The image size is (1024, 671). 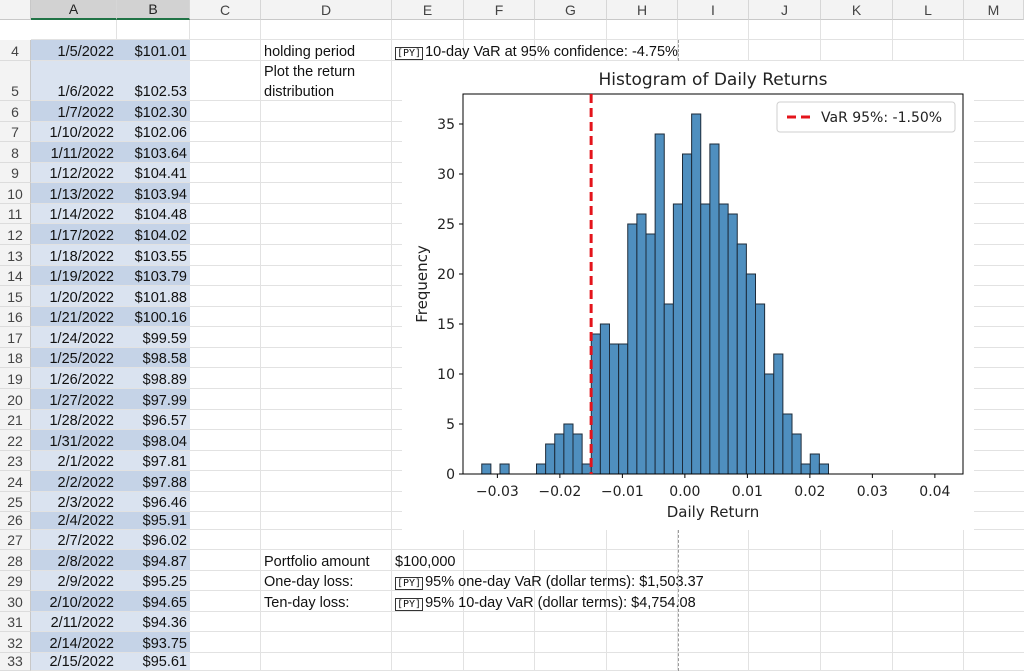 What do you see at coordinates (82, 154) in the screenshot?
I see `date-cell: 1/11/2022` at bounding box center [82, 154].